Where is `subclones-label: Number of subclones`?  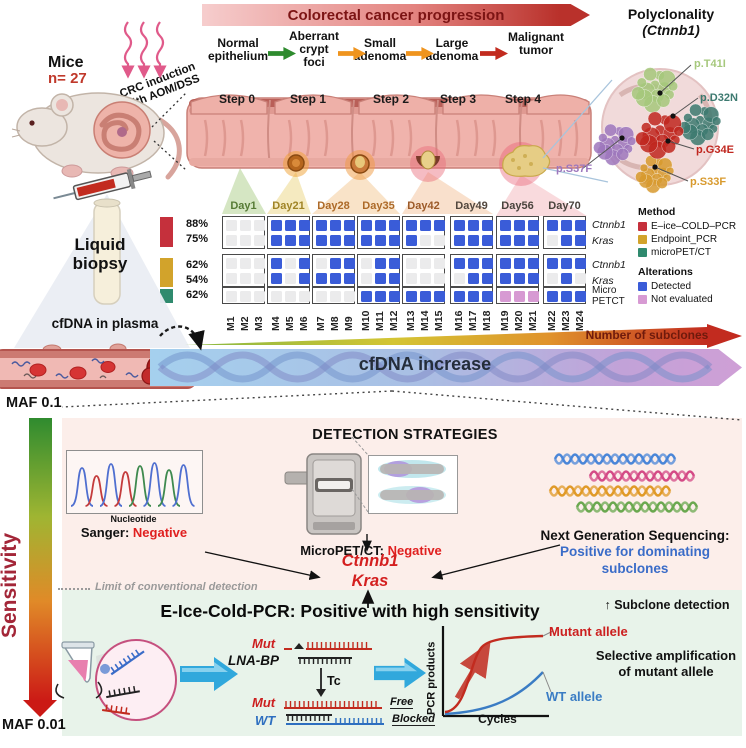 subclones-label: Number of subclones is located at coordinates (647, 335).